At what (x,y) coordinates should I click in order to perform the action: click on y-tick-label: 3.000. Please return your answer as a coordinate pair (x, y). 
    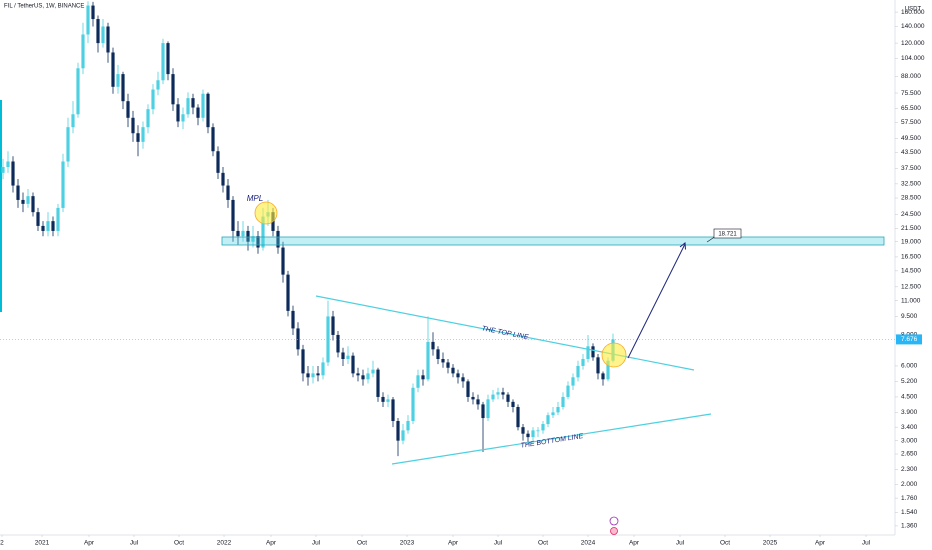
    Looking at the image, I should click on (909, 440).